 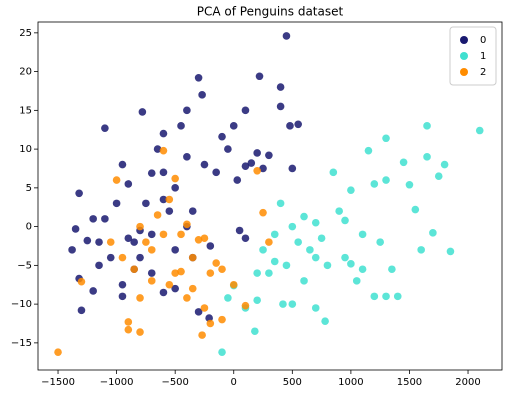 I want to click on y-tick-label: 0, so click(x=29, y=227).